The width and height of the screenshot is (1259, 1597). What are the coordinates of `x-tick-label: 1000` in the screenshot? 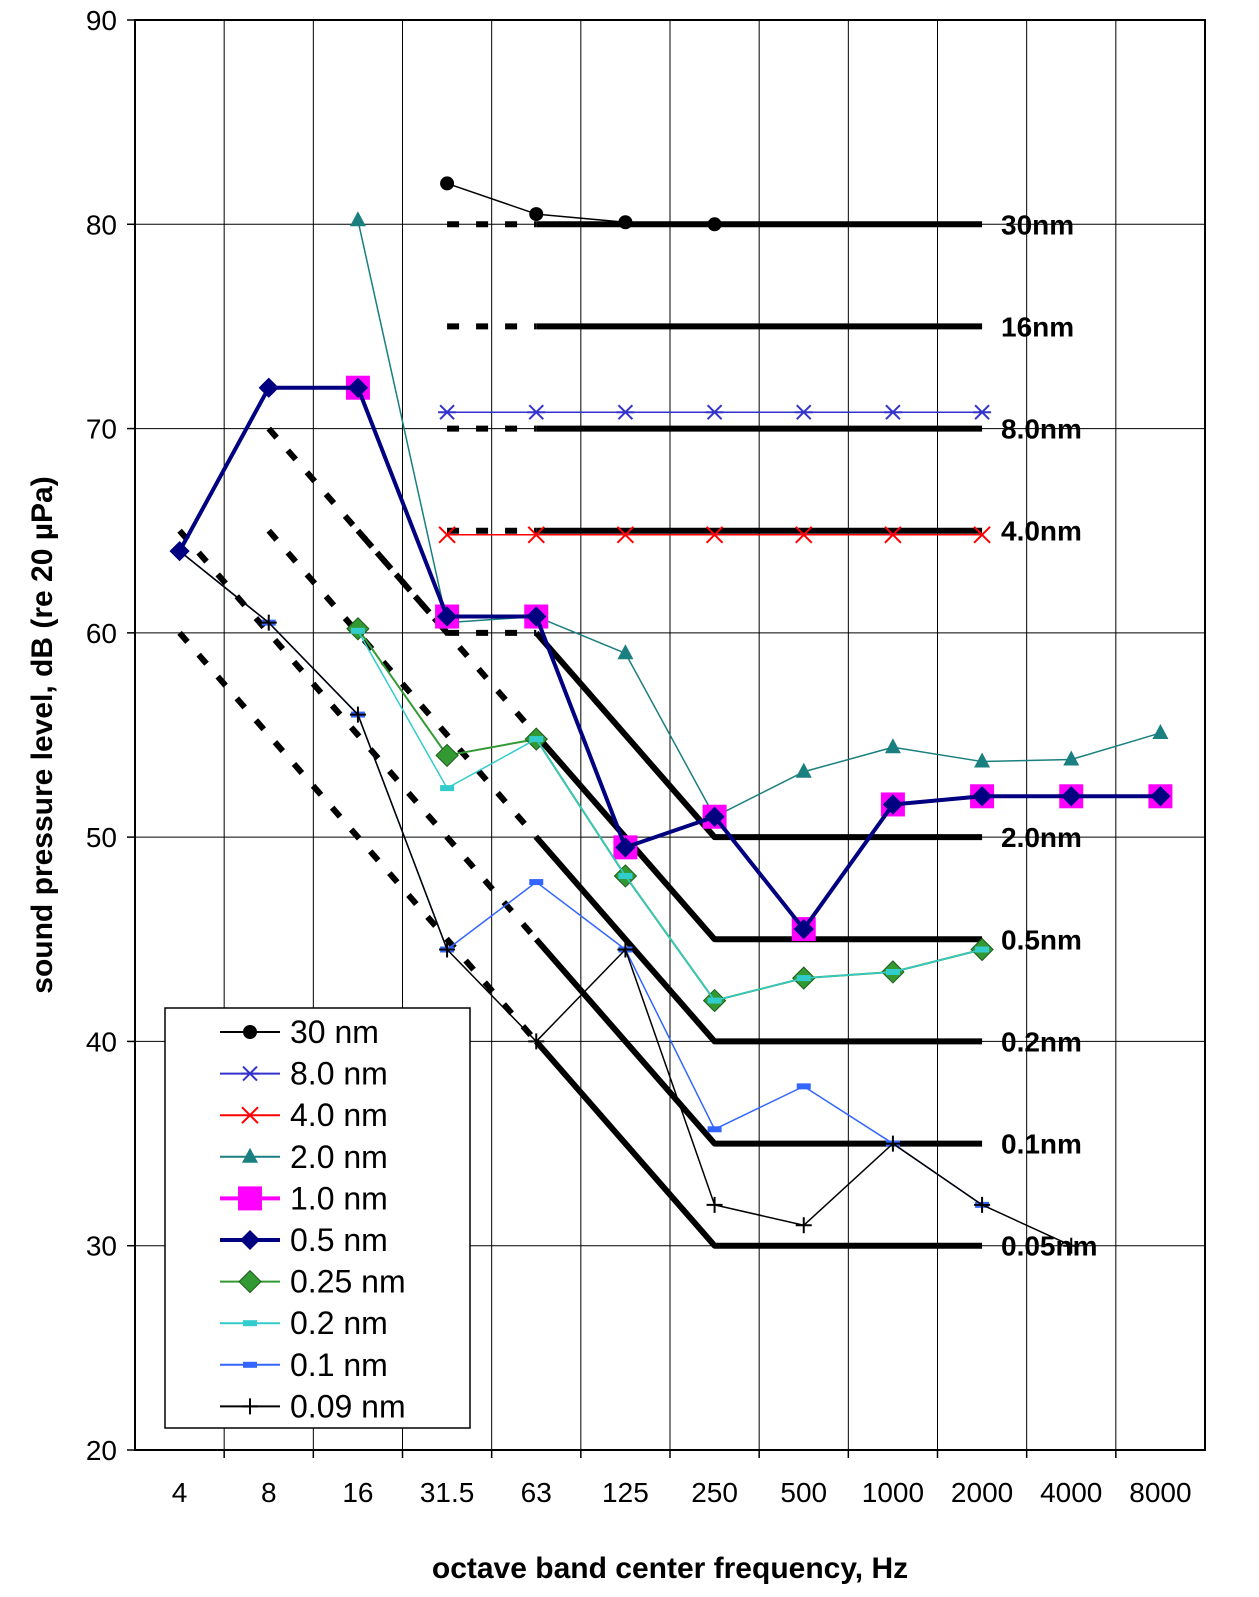 It's located at (893, 1492).